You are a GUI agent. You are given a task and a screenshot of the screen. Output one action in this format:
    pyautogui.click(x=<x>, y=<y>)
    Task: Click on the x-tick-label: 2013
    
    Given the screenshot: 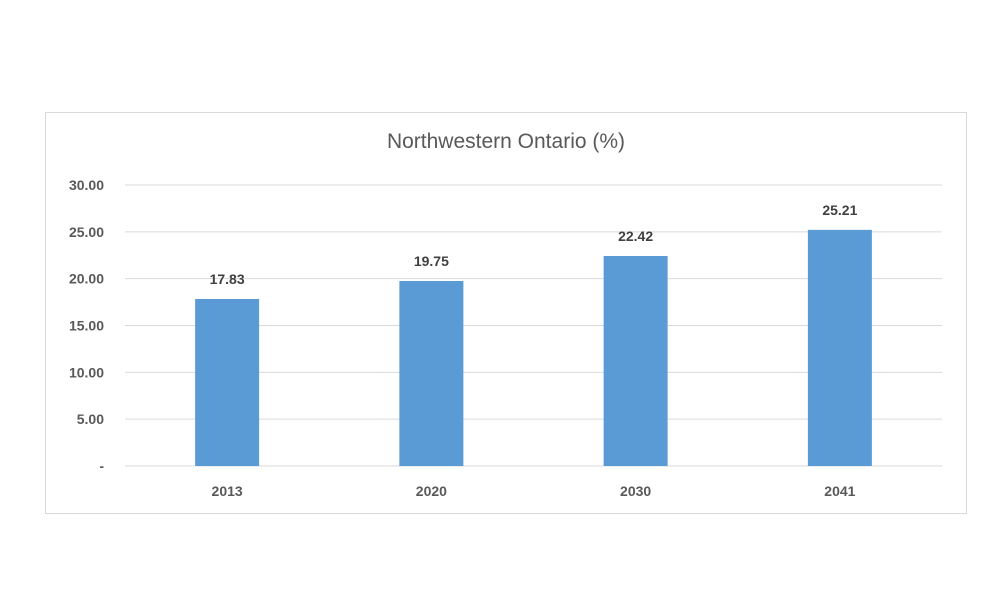 What is the action you would take?
    pyautogui.click(x=227, y=491)
    